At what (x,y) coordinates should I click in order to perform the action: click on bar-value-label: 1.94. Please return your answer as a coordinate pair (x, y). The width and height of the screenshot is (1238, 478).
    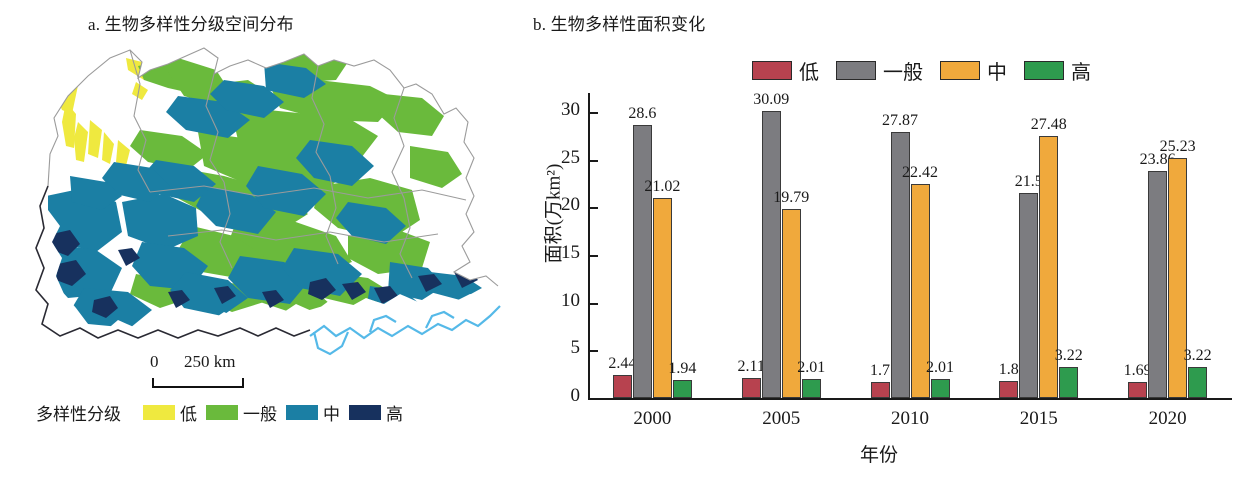
    Looking at the image, I should click on (682, 368).